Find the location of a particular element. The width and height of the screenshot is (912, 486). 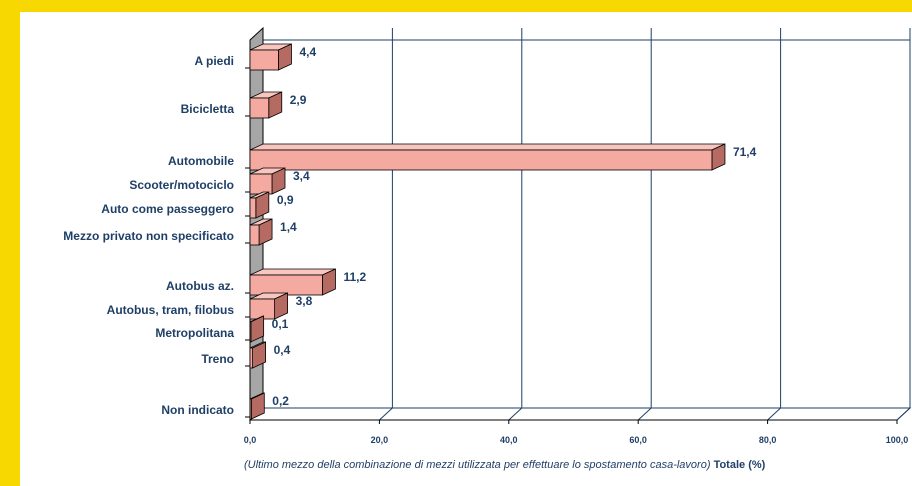

value-label: 0,9 is located at coordinates (285, 200).